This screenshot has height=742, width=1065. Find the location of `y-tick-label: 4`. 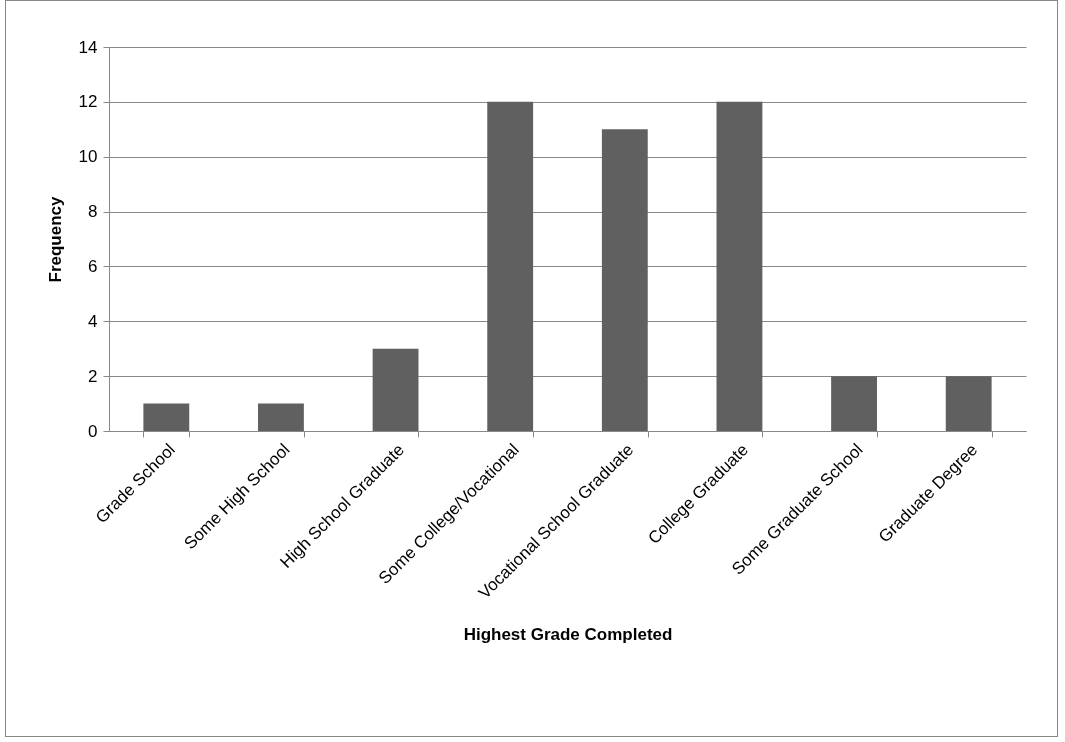

y-tick-label: 4 is located at coordinates (93, 321).